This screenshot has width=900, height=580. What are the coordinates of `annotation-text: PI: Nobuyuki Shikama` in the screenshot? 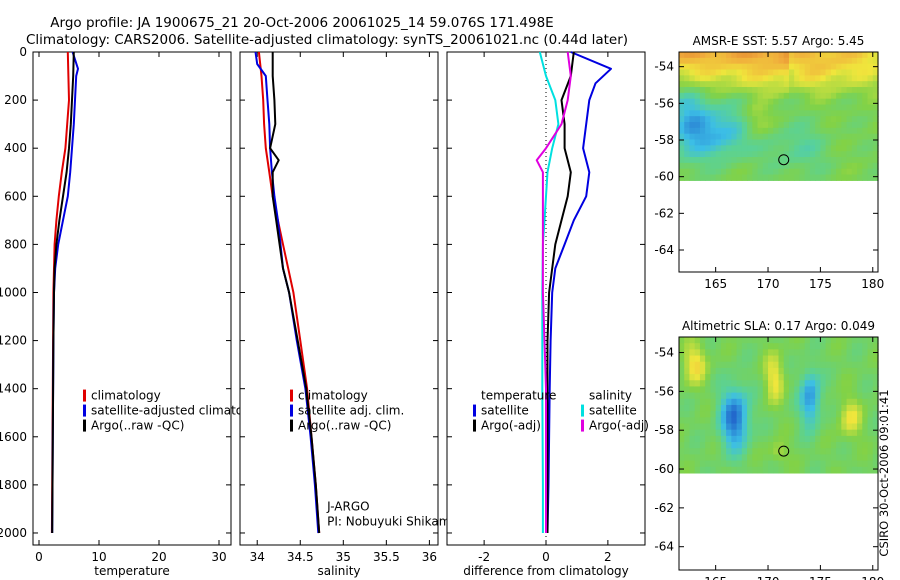 It's located at (392, 521).